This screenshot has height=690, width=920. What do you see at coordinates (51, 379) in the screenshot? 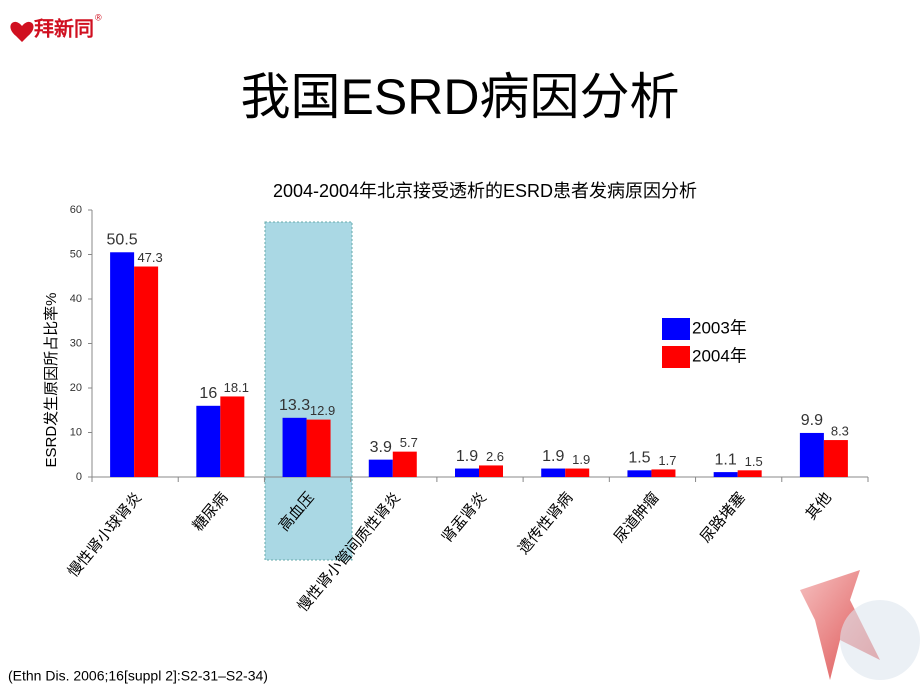
I see `y-axis-label: ESRD发生原因所占比率%` at bounding box center [51, 379].